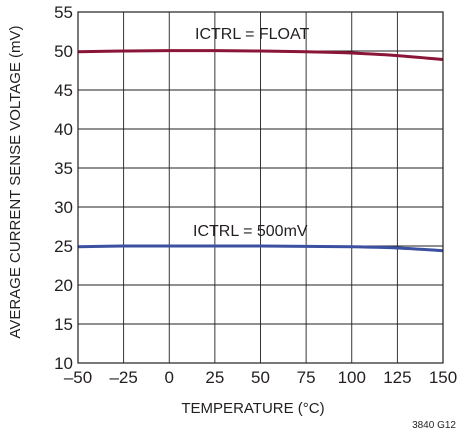 This screenshot has width=459, height=435. Describe the element at coordinates (63, 285) in the screenshot. I see `y-tick-label: 20` at that location.